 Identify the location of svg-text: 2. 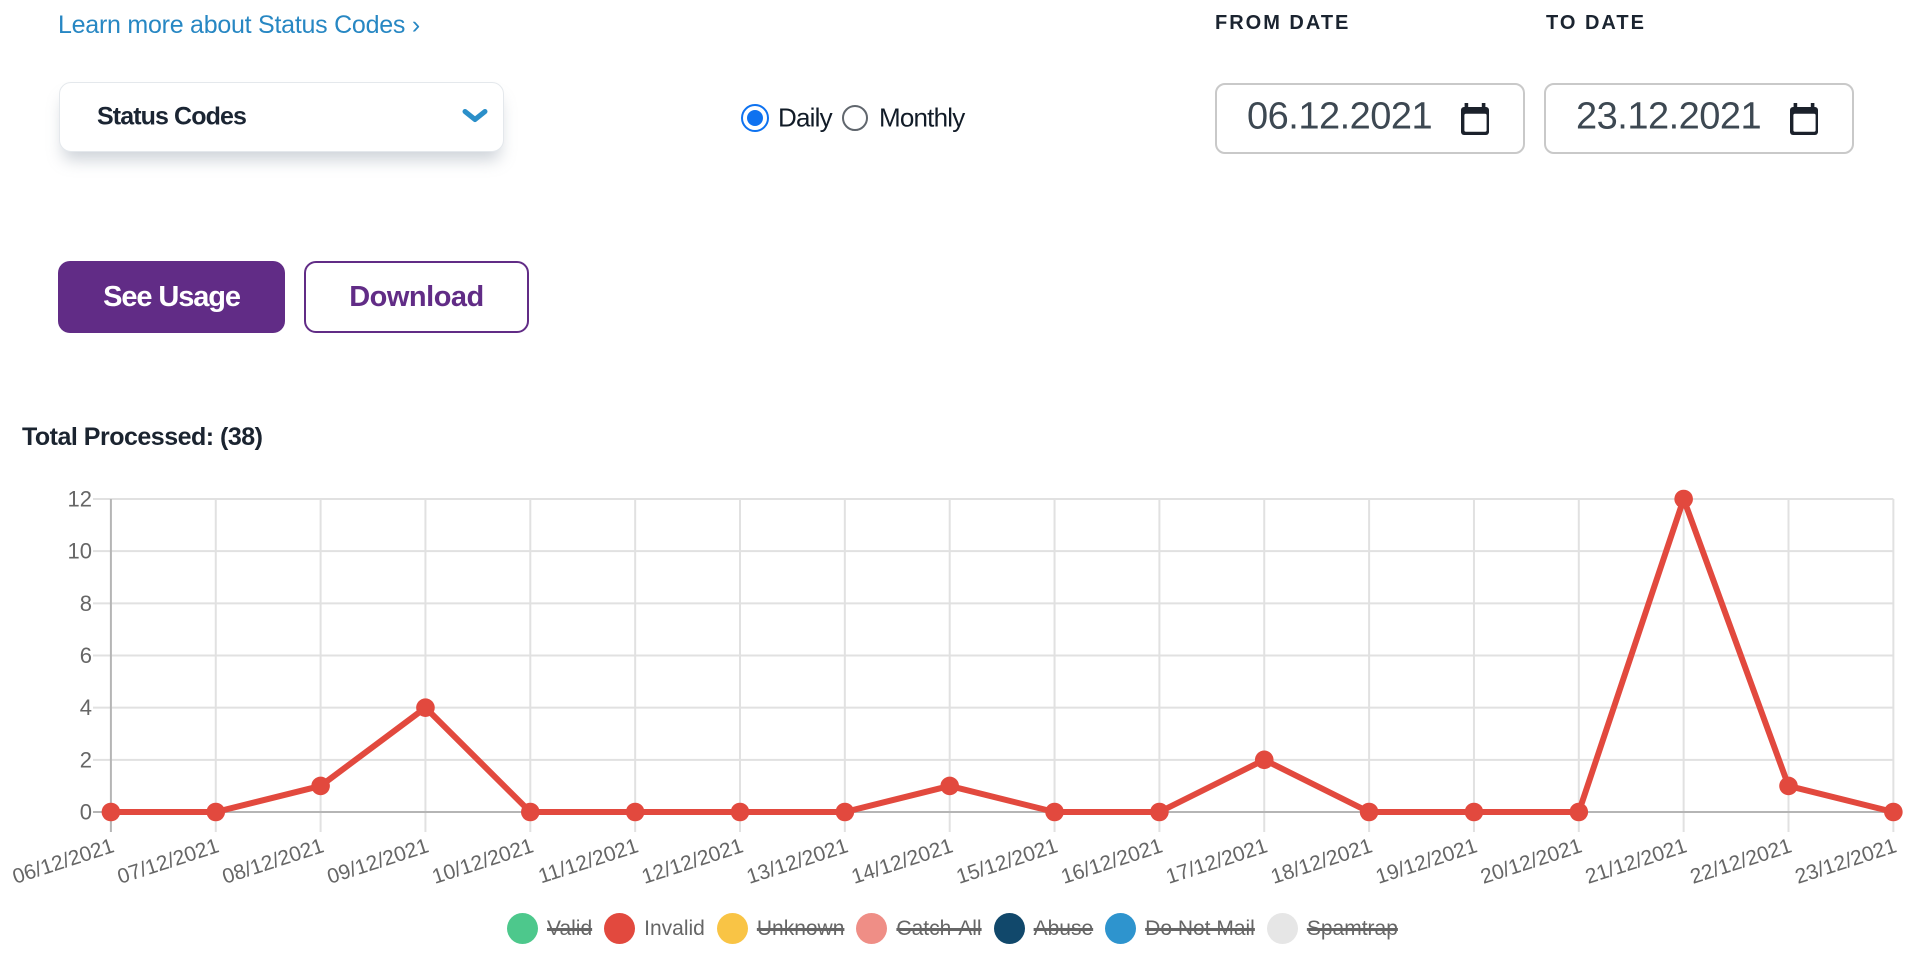
(86, 759).